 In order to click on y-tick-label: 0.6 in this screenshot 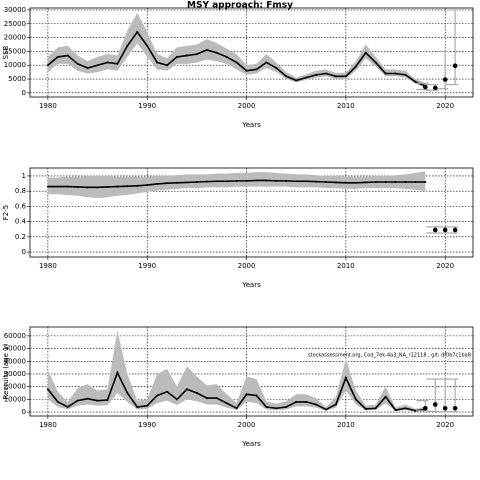, I will do `click(21, 206)`.